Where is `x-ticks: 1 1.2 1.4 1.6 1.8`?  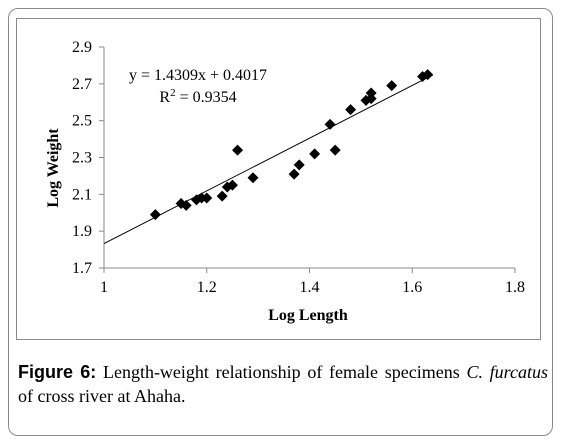 x-ticks: 1 1.2 1.4 1.6 1.8 is located at coordinates (312, 282).